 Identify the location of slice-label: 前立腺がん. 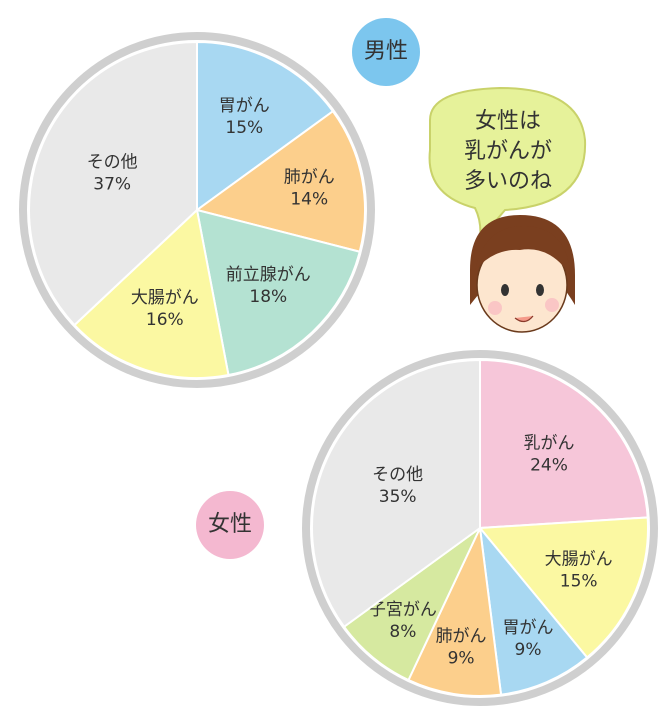
(268, 275).